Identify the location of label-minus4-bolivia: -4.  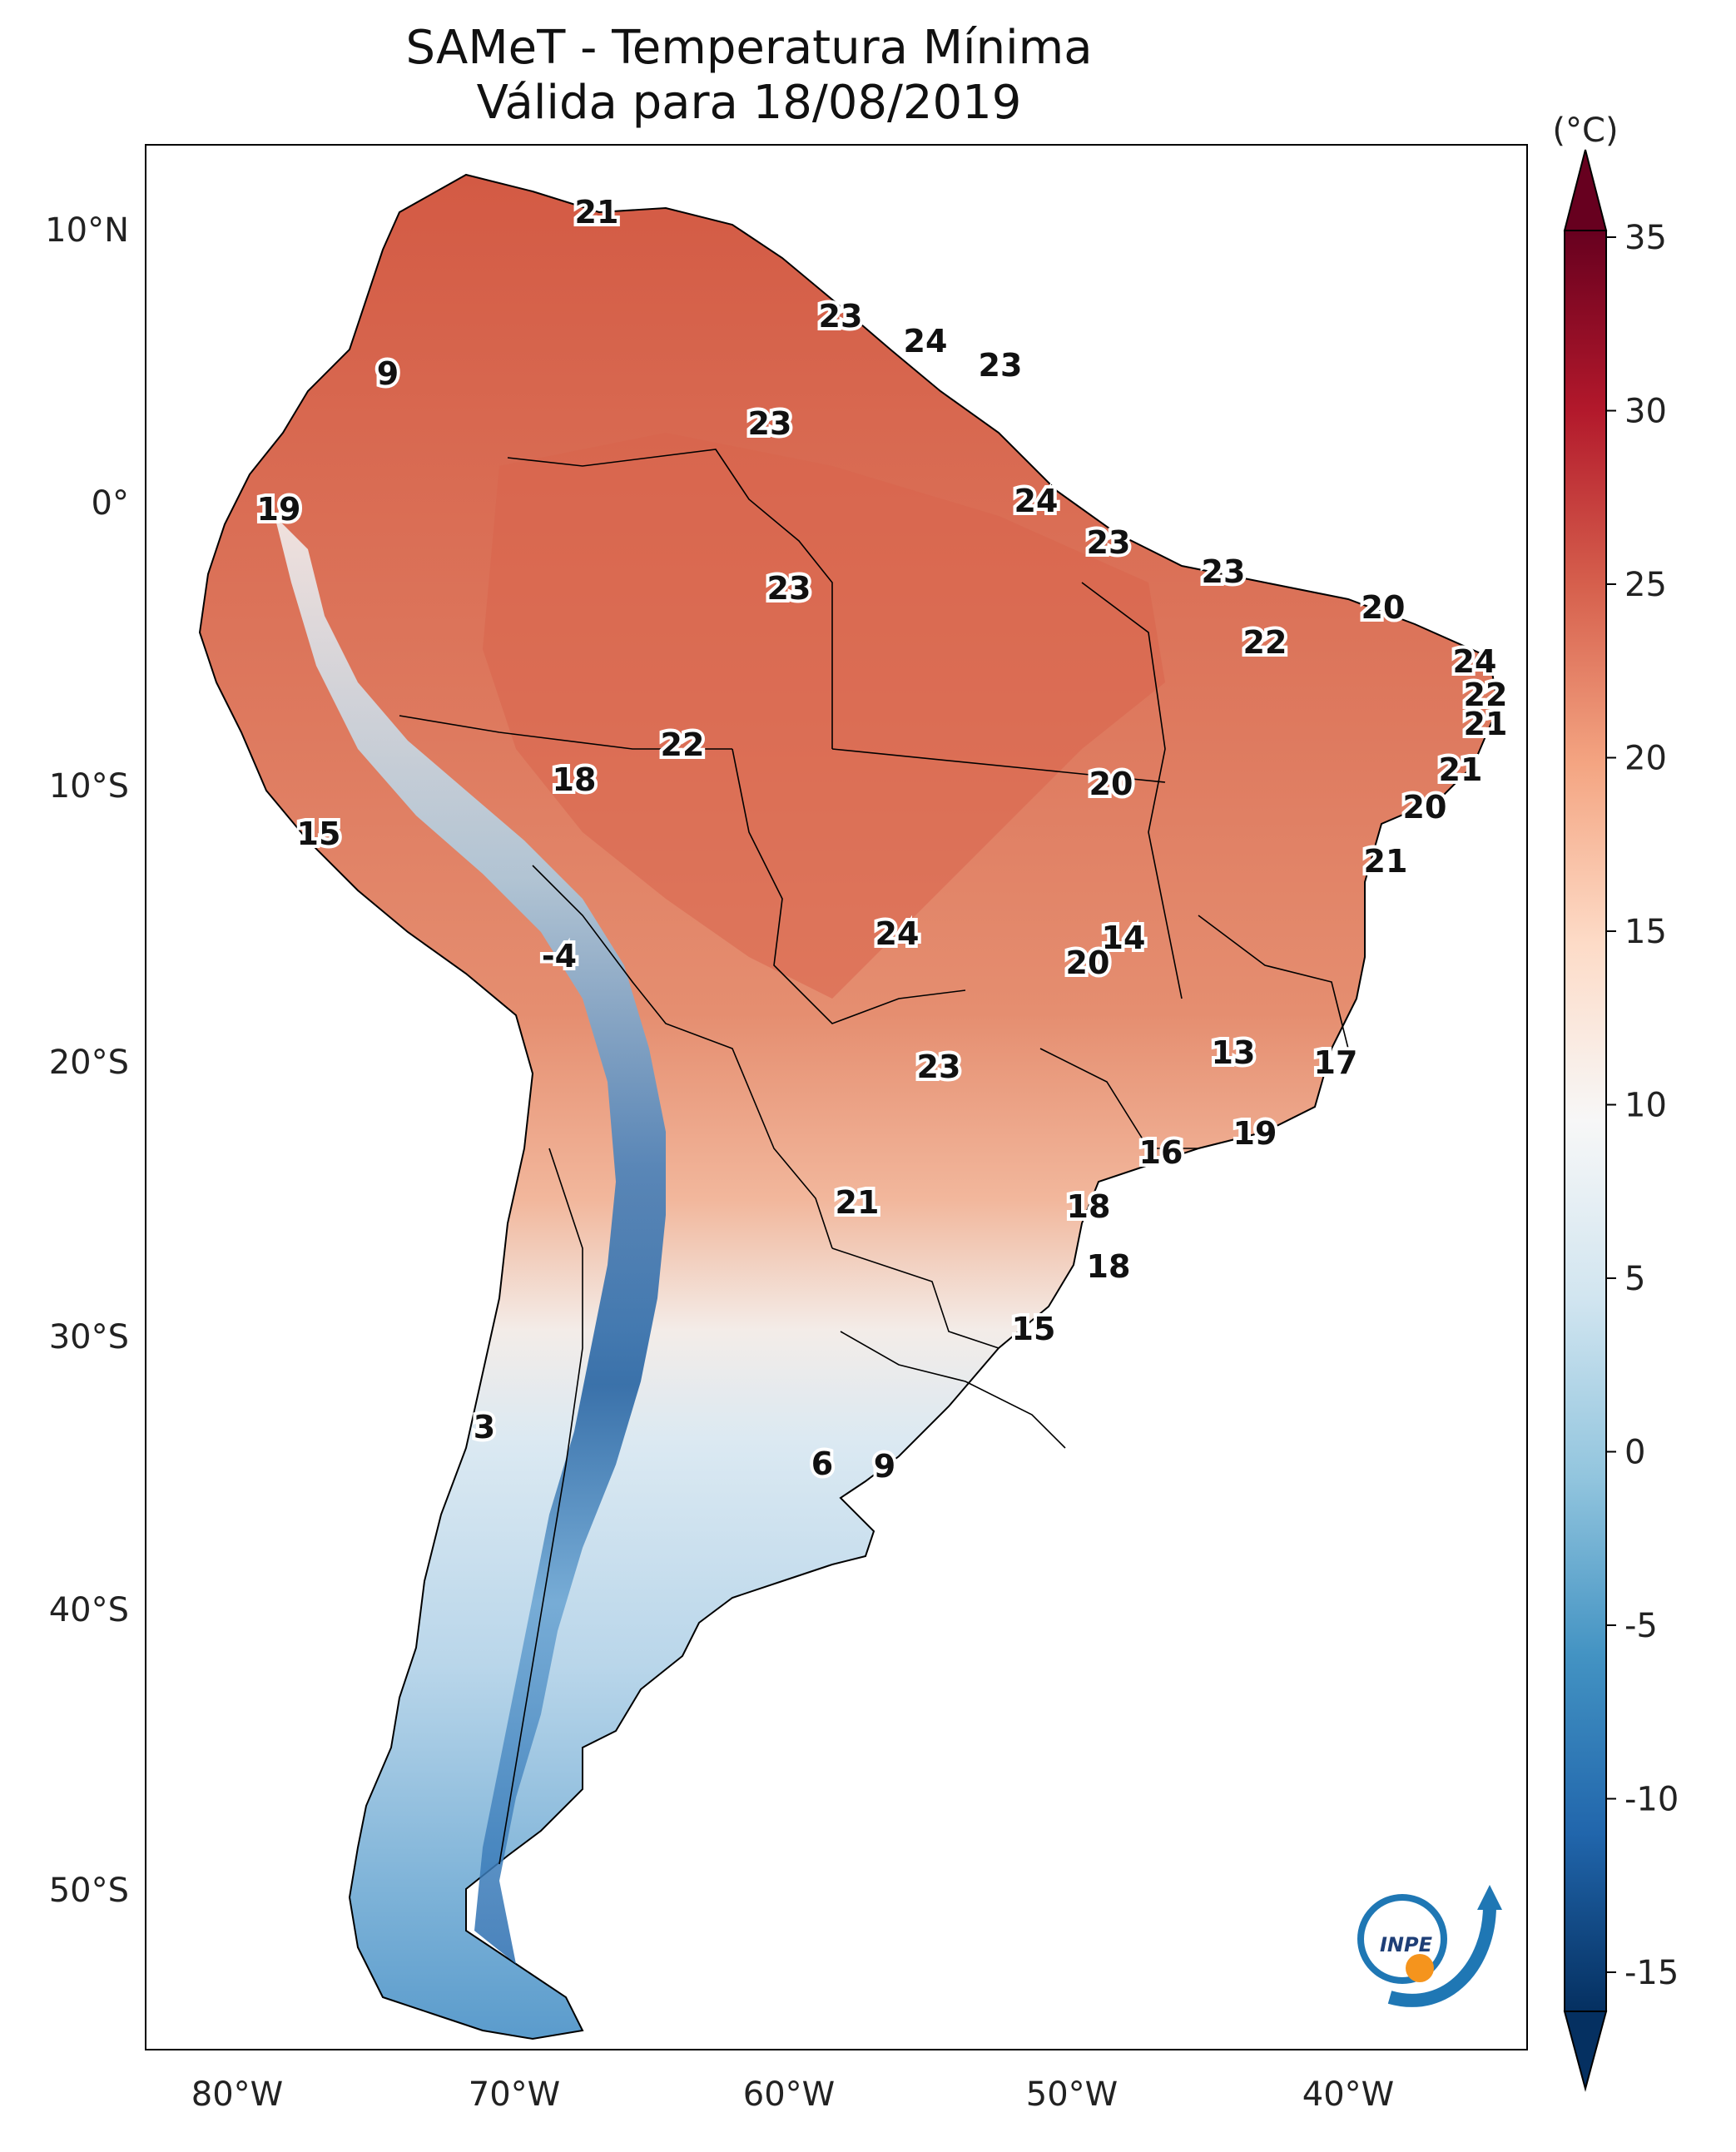
(560, 956).